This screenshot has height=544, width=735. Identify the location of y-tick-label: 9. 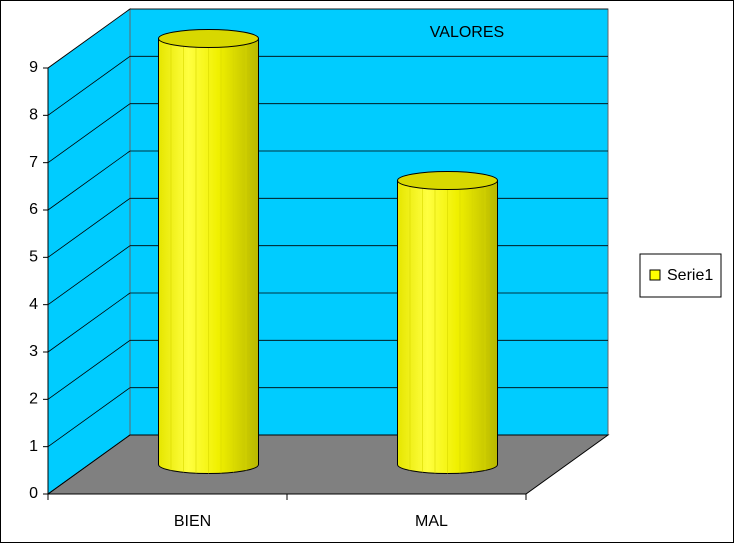
(33, 67).